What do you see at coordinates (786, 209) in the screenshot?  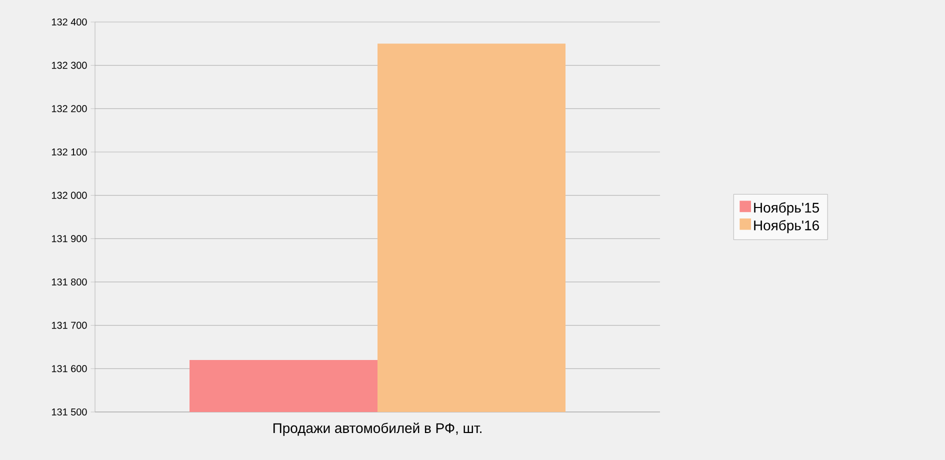 I see `legend-label: Ноябрь'15` at bounding box center [786, 209].